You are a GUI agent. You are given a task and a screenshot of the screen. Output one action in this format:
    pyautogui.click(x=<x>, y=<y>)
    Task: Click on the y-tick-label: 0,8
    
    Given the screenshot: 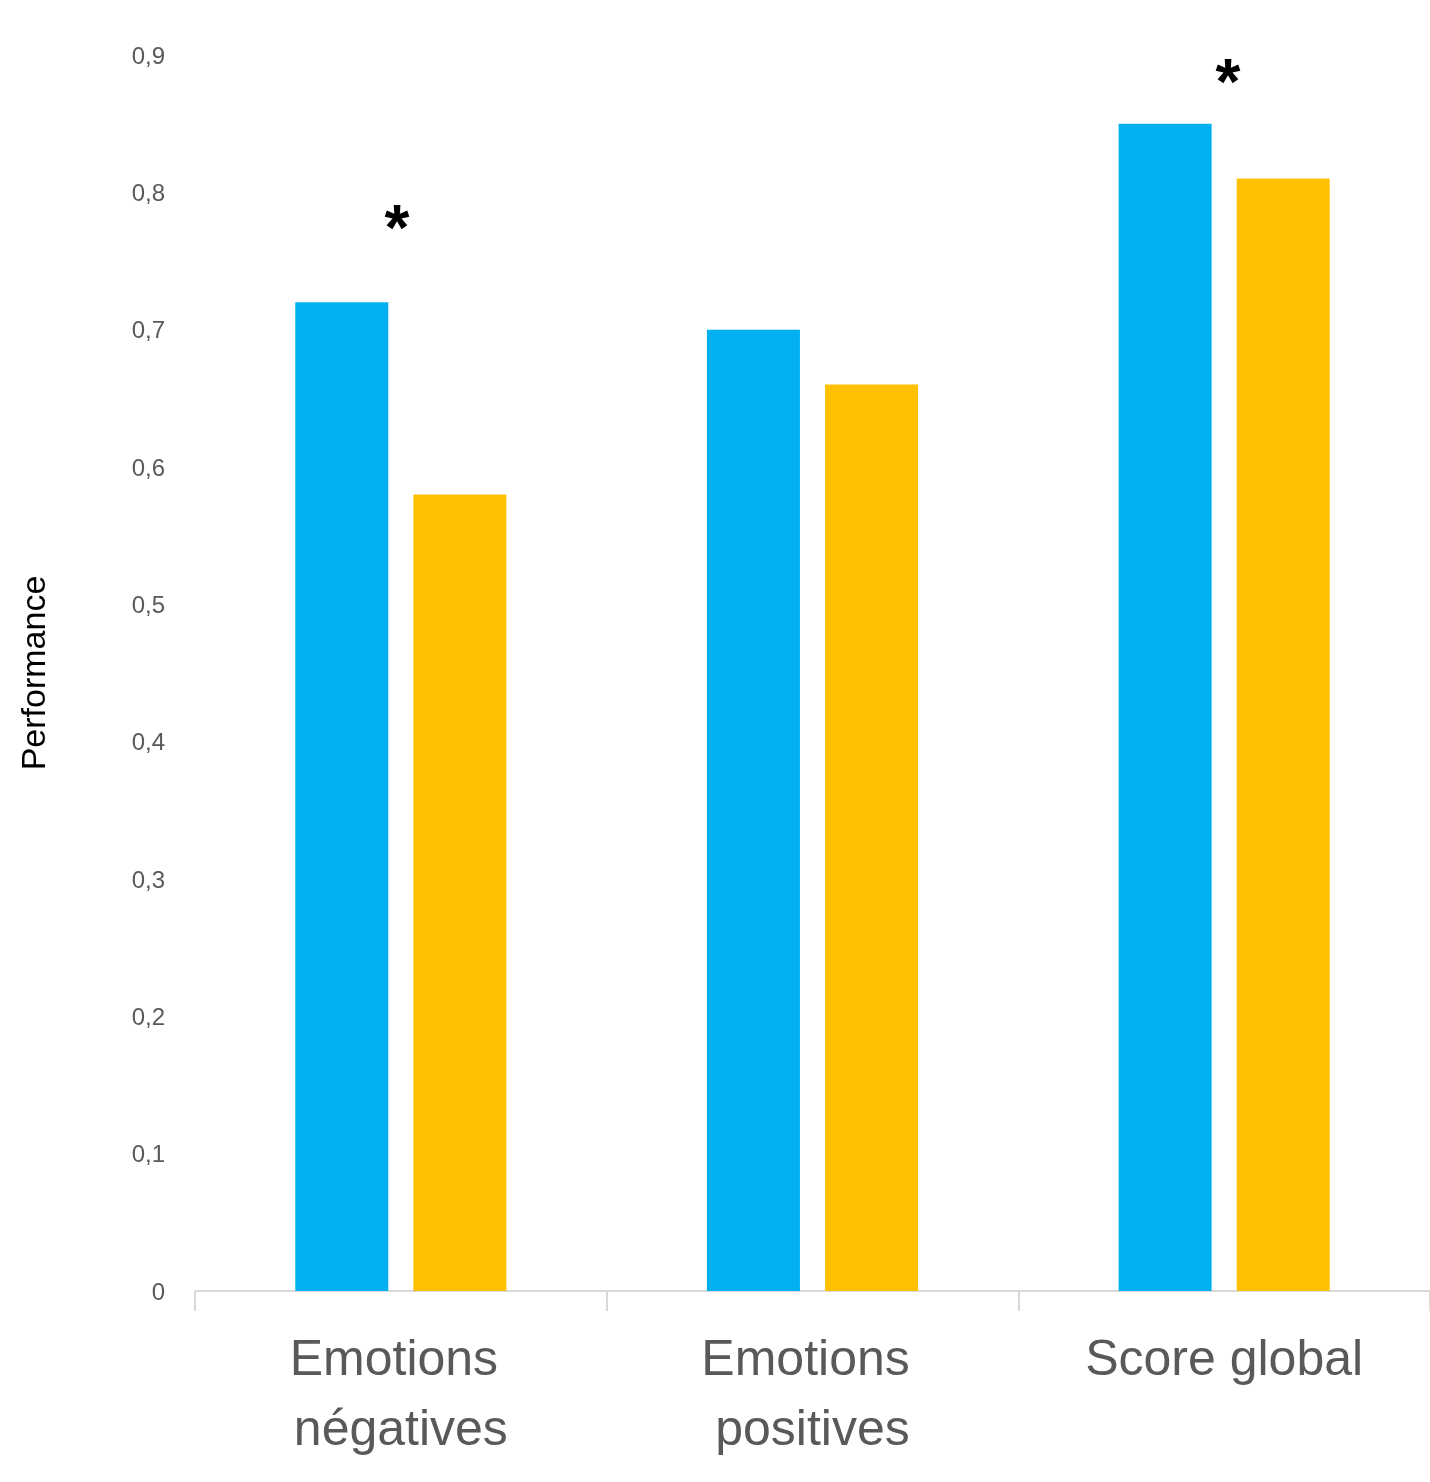 What is the action you would take?
    pyautogui.click(x=148, y=192)
    